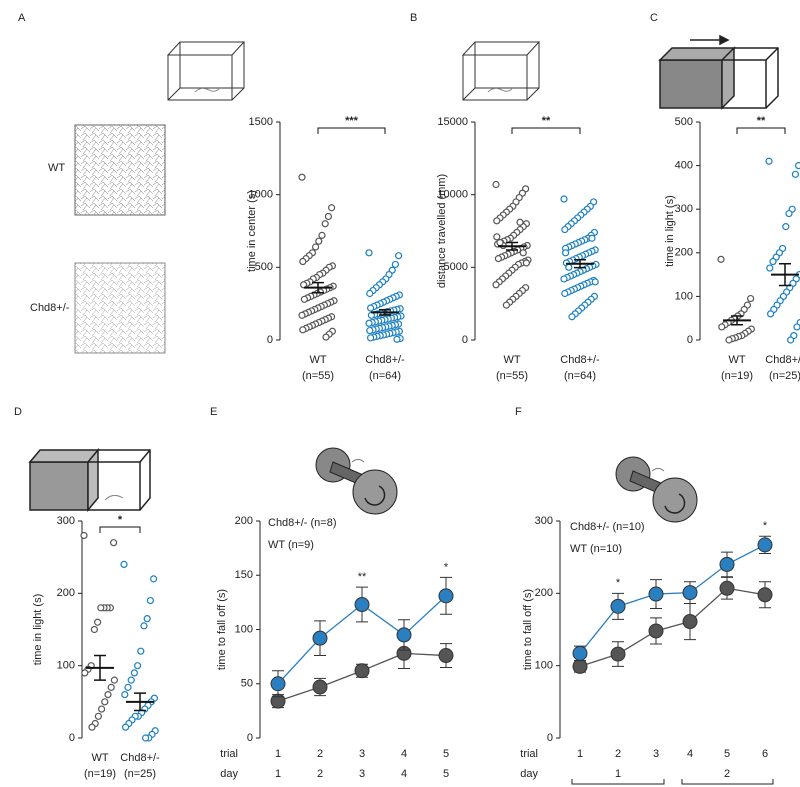  Describe the element at coordinates (261, 195) in the screenshot. I see `y-tick-label: 1000` at that location.